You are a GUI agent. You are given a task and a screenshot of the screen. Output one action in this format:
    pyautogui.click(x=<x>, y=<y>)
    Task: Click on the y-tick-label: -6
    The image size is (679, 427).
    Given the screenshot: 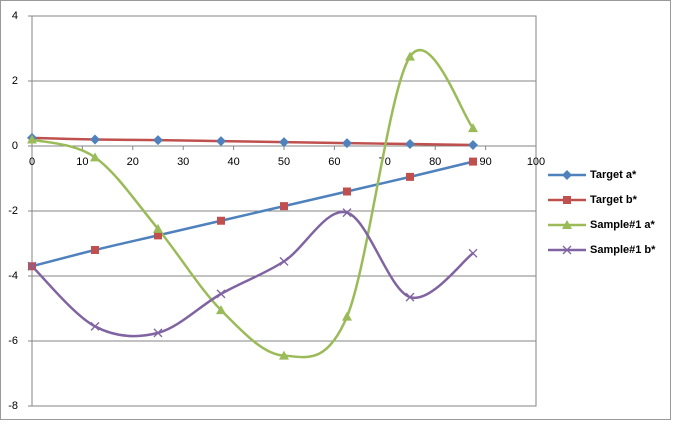 What is the action you would take?
    pyautogui.click(x=13, y=341)
    